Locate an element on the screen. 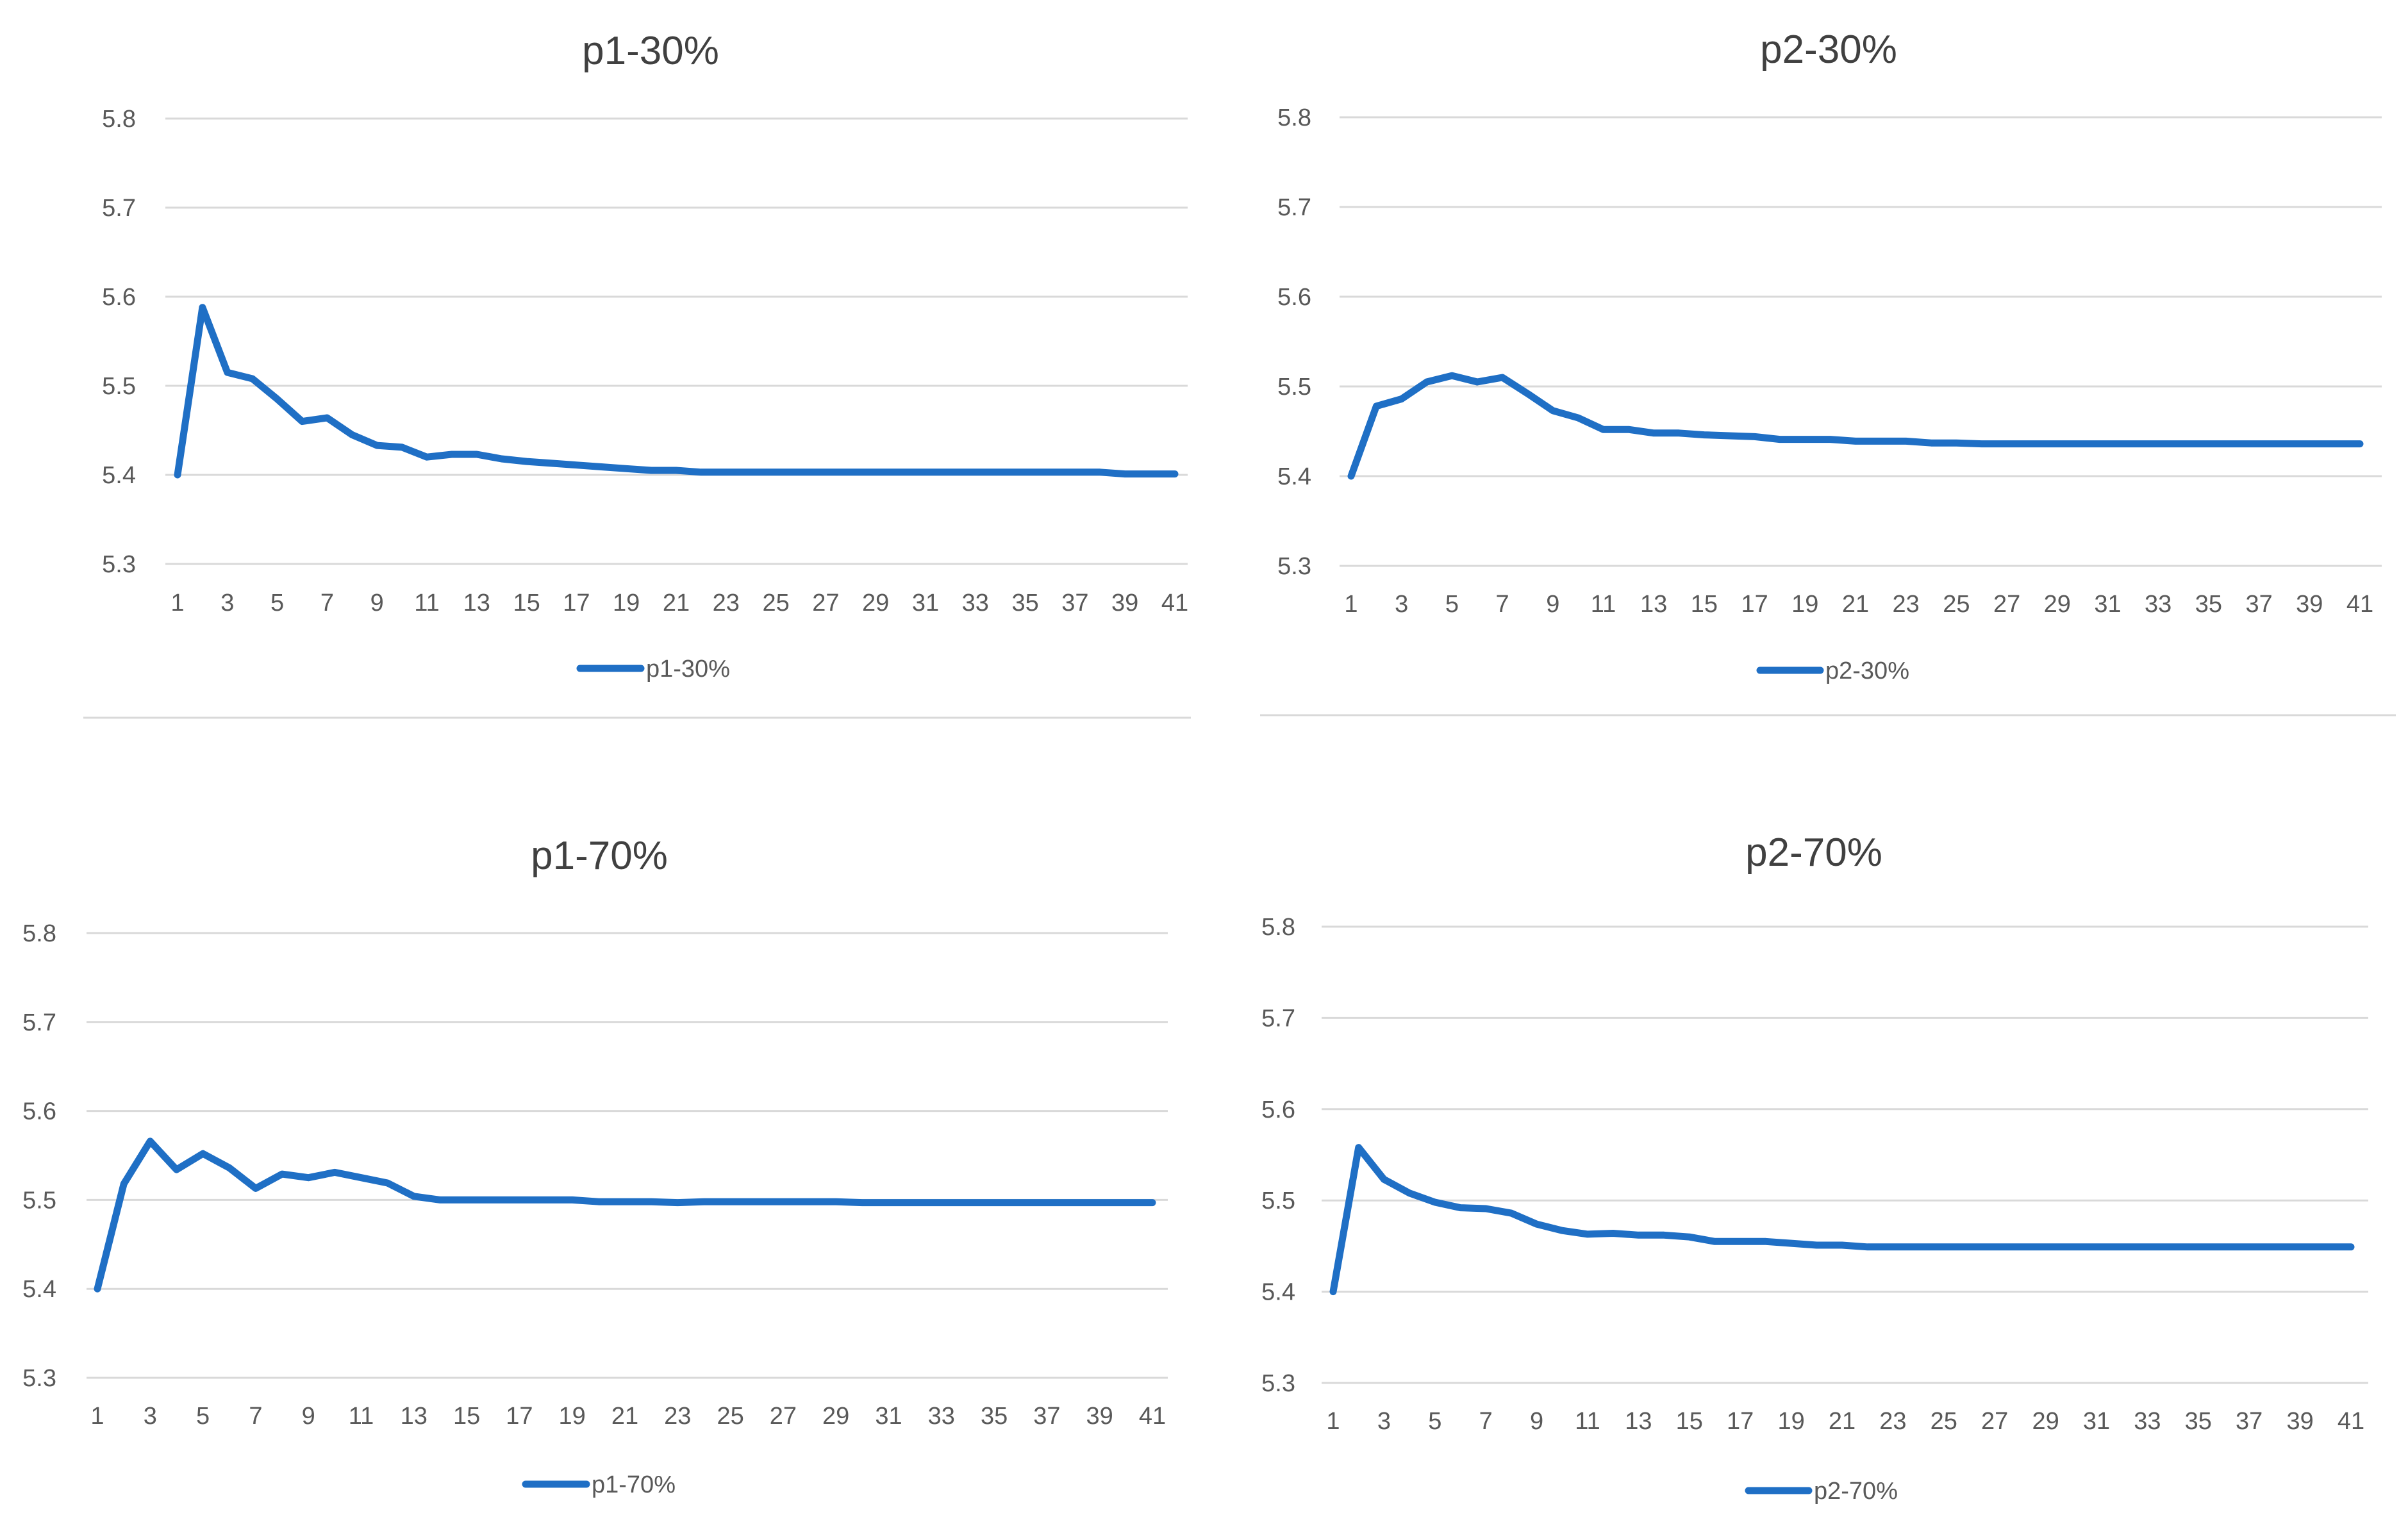 This screenshot has height=1522, width=2408. y-tick-labels: 5.8 5.7 5.6 5.5 5.4 5.3 is located at coordinates (1294, 342).